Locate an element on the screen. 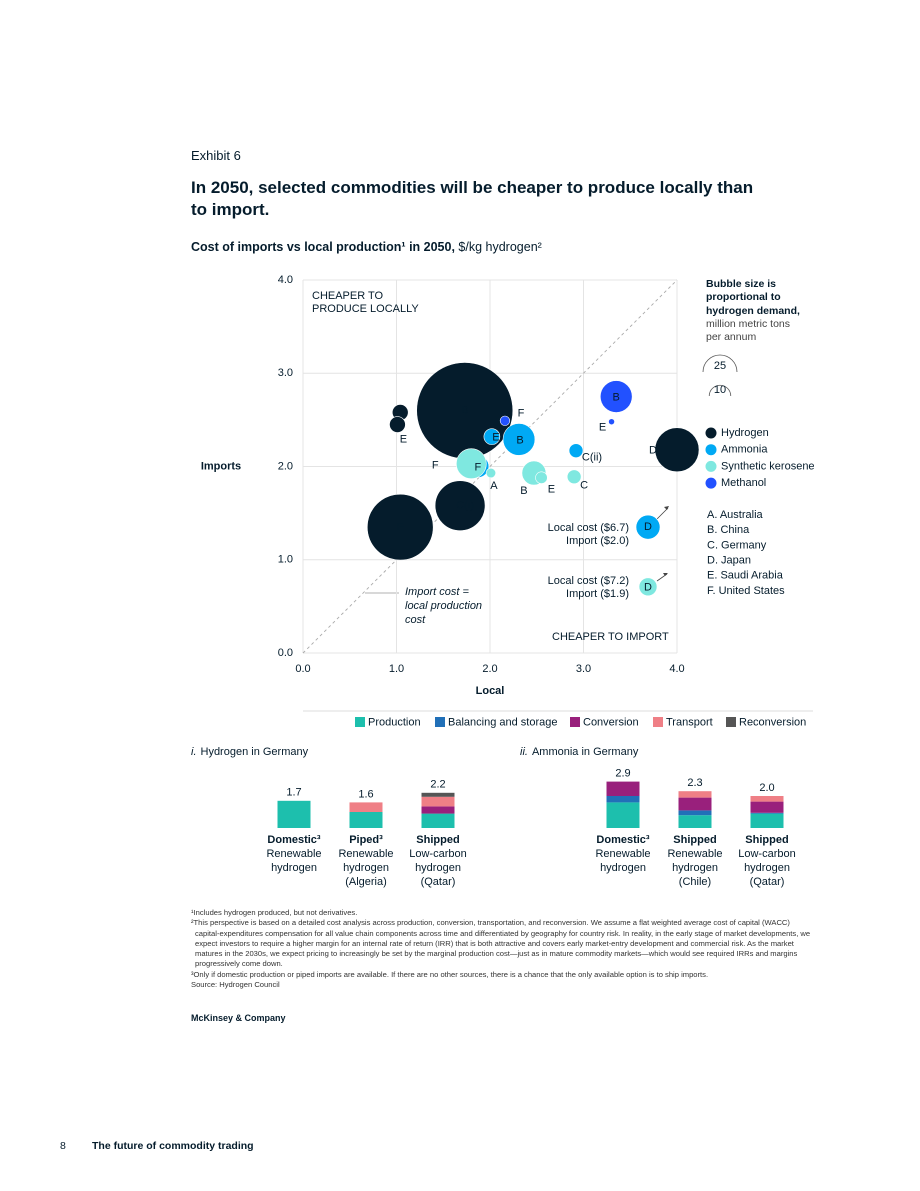 Image resolution: width=920 pixels, height=1191 pixels. bar-total: 2.2 is located at coordinates (437, 785).